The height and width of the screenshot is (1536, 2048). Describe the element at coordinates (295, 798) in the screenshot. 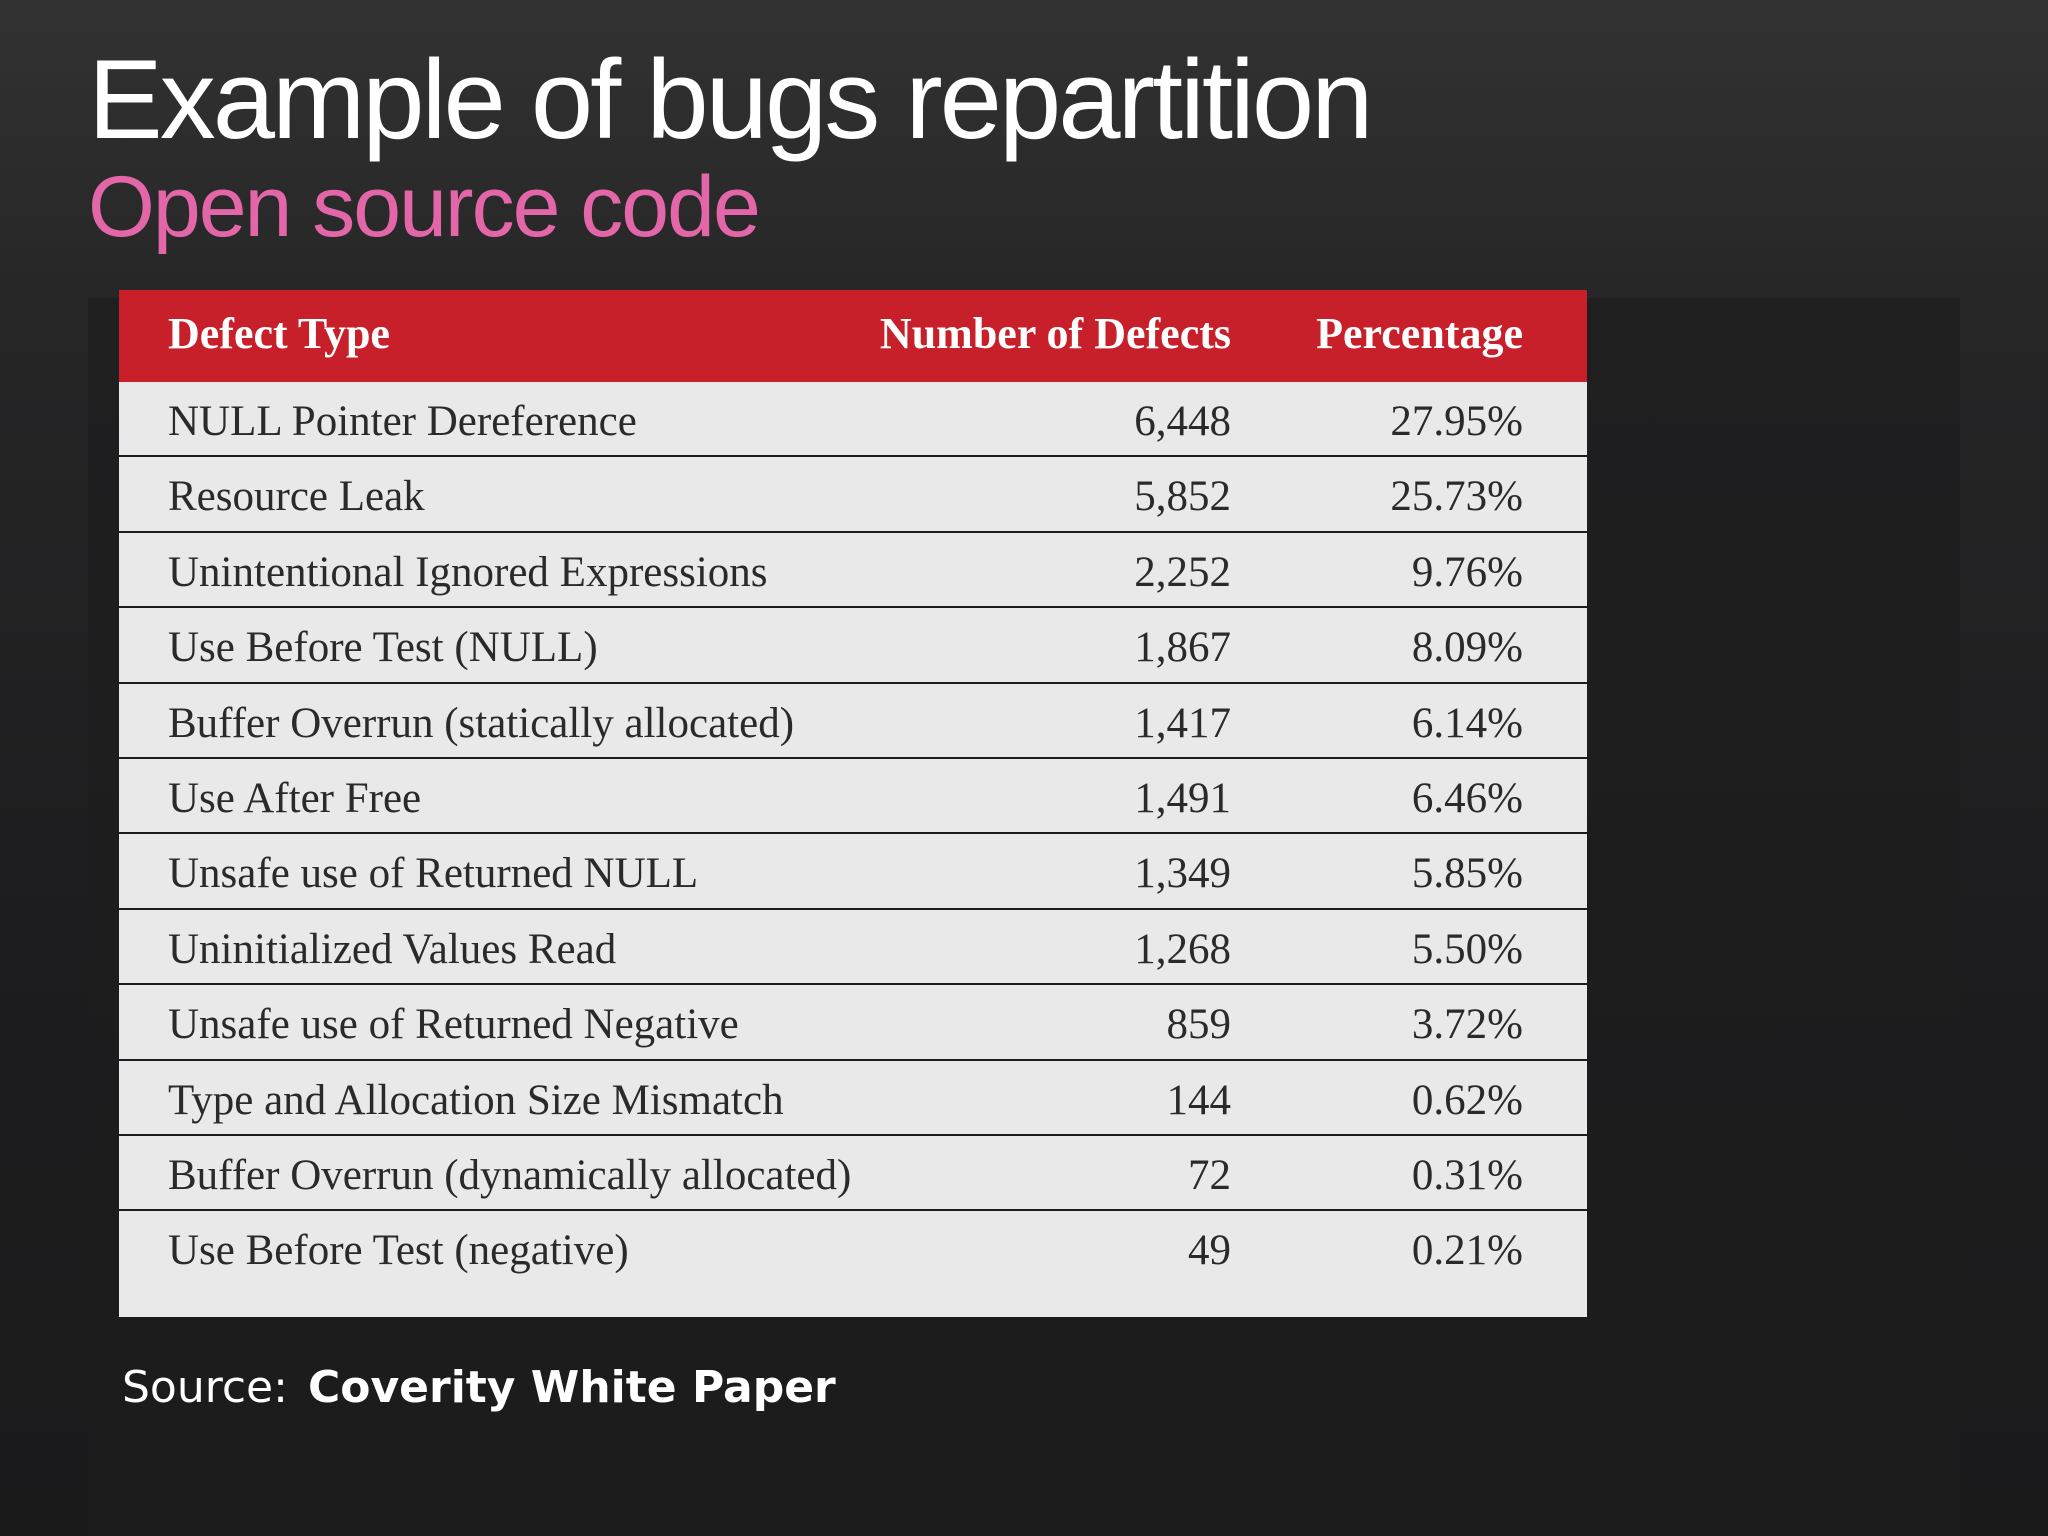

I see `cell-defect-type: Use After Free` at that location.